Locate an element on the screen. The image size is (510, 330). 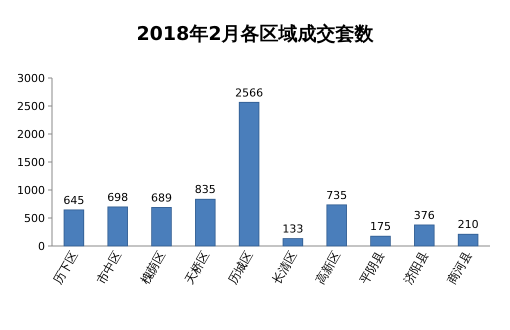
data-label: 698 is located at coordinates (117, 197).